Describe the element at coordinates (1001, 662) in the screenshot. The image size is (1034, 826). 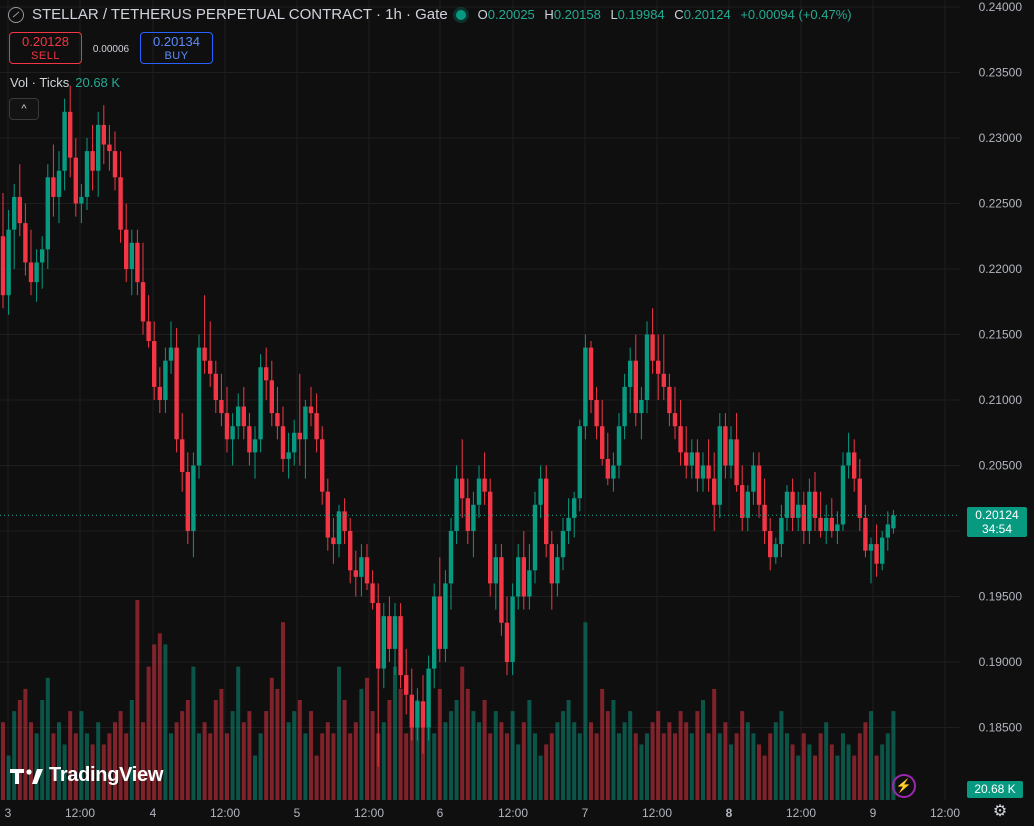
I see `price-tick-label: 0.19000` at that location.